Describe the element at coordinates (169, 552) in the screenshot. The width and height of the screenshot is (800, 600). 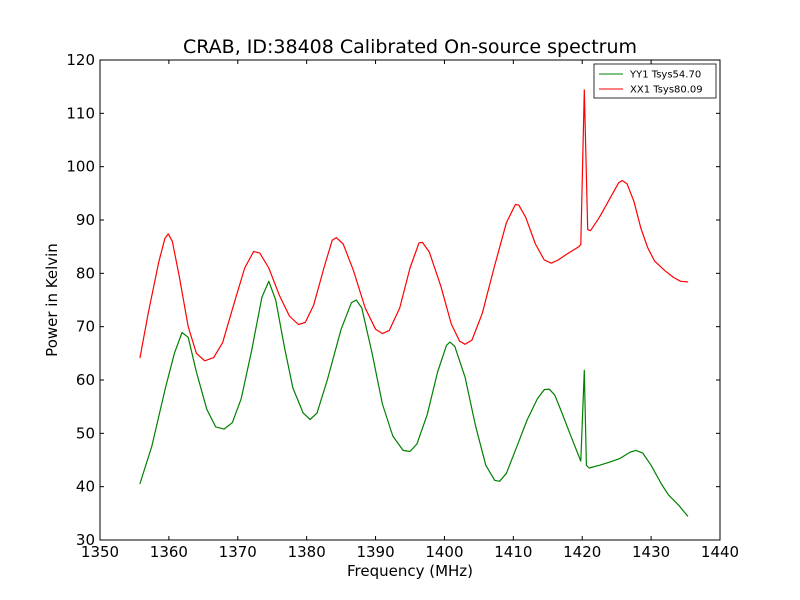
I see `x-tick-label: 1360` at that location.